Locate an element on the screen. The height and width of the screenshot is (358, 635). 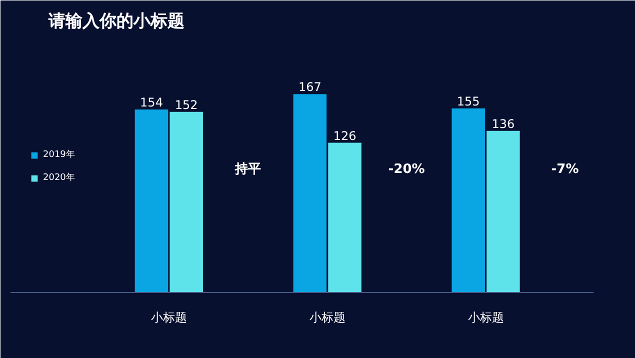
data-label: 126 is located at coordinates (344, 135).